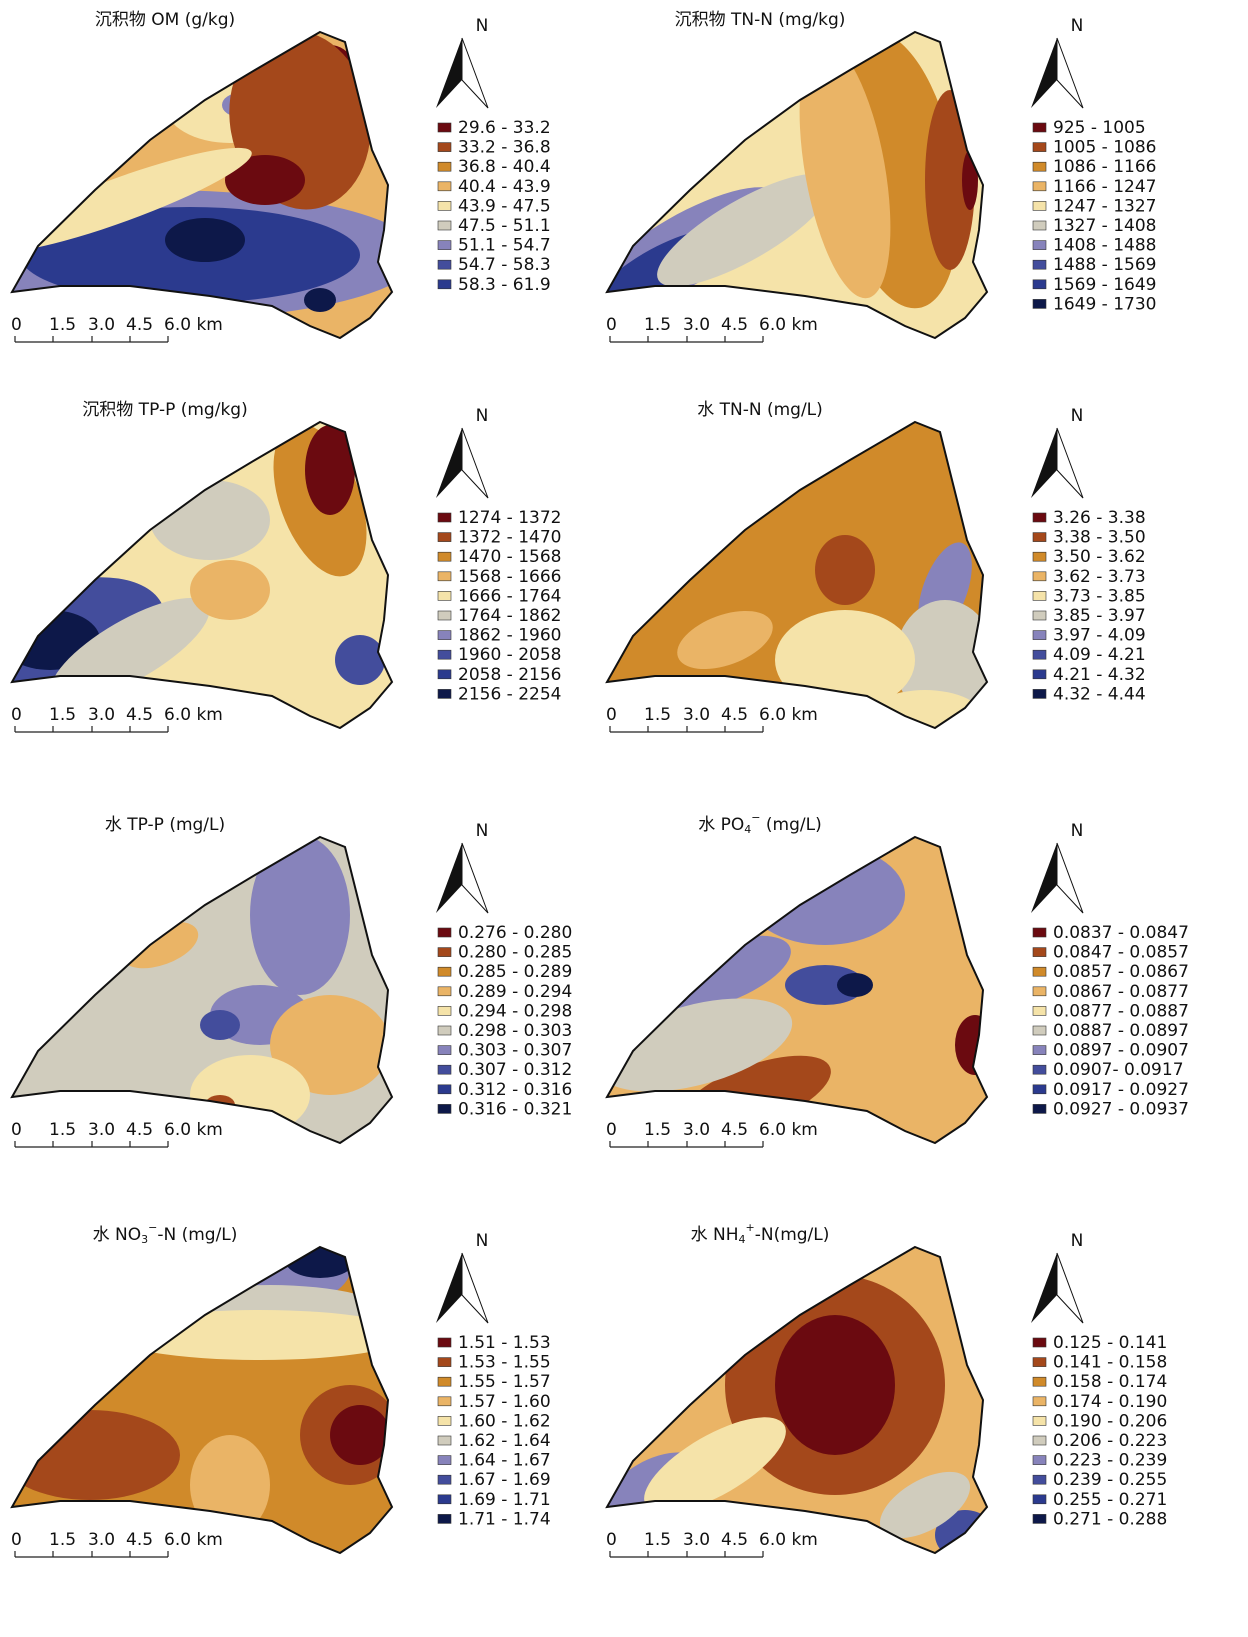 This screenshot has width=1248, height=1637. I want to click on title-subscript: 4, so click(742, 1239).